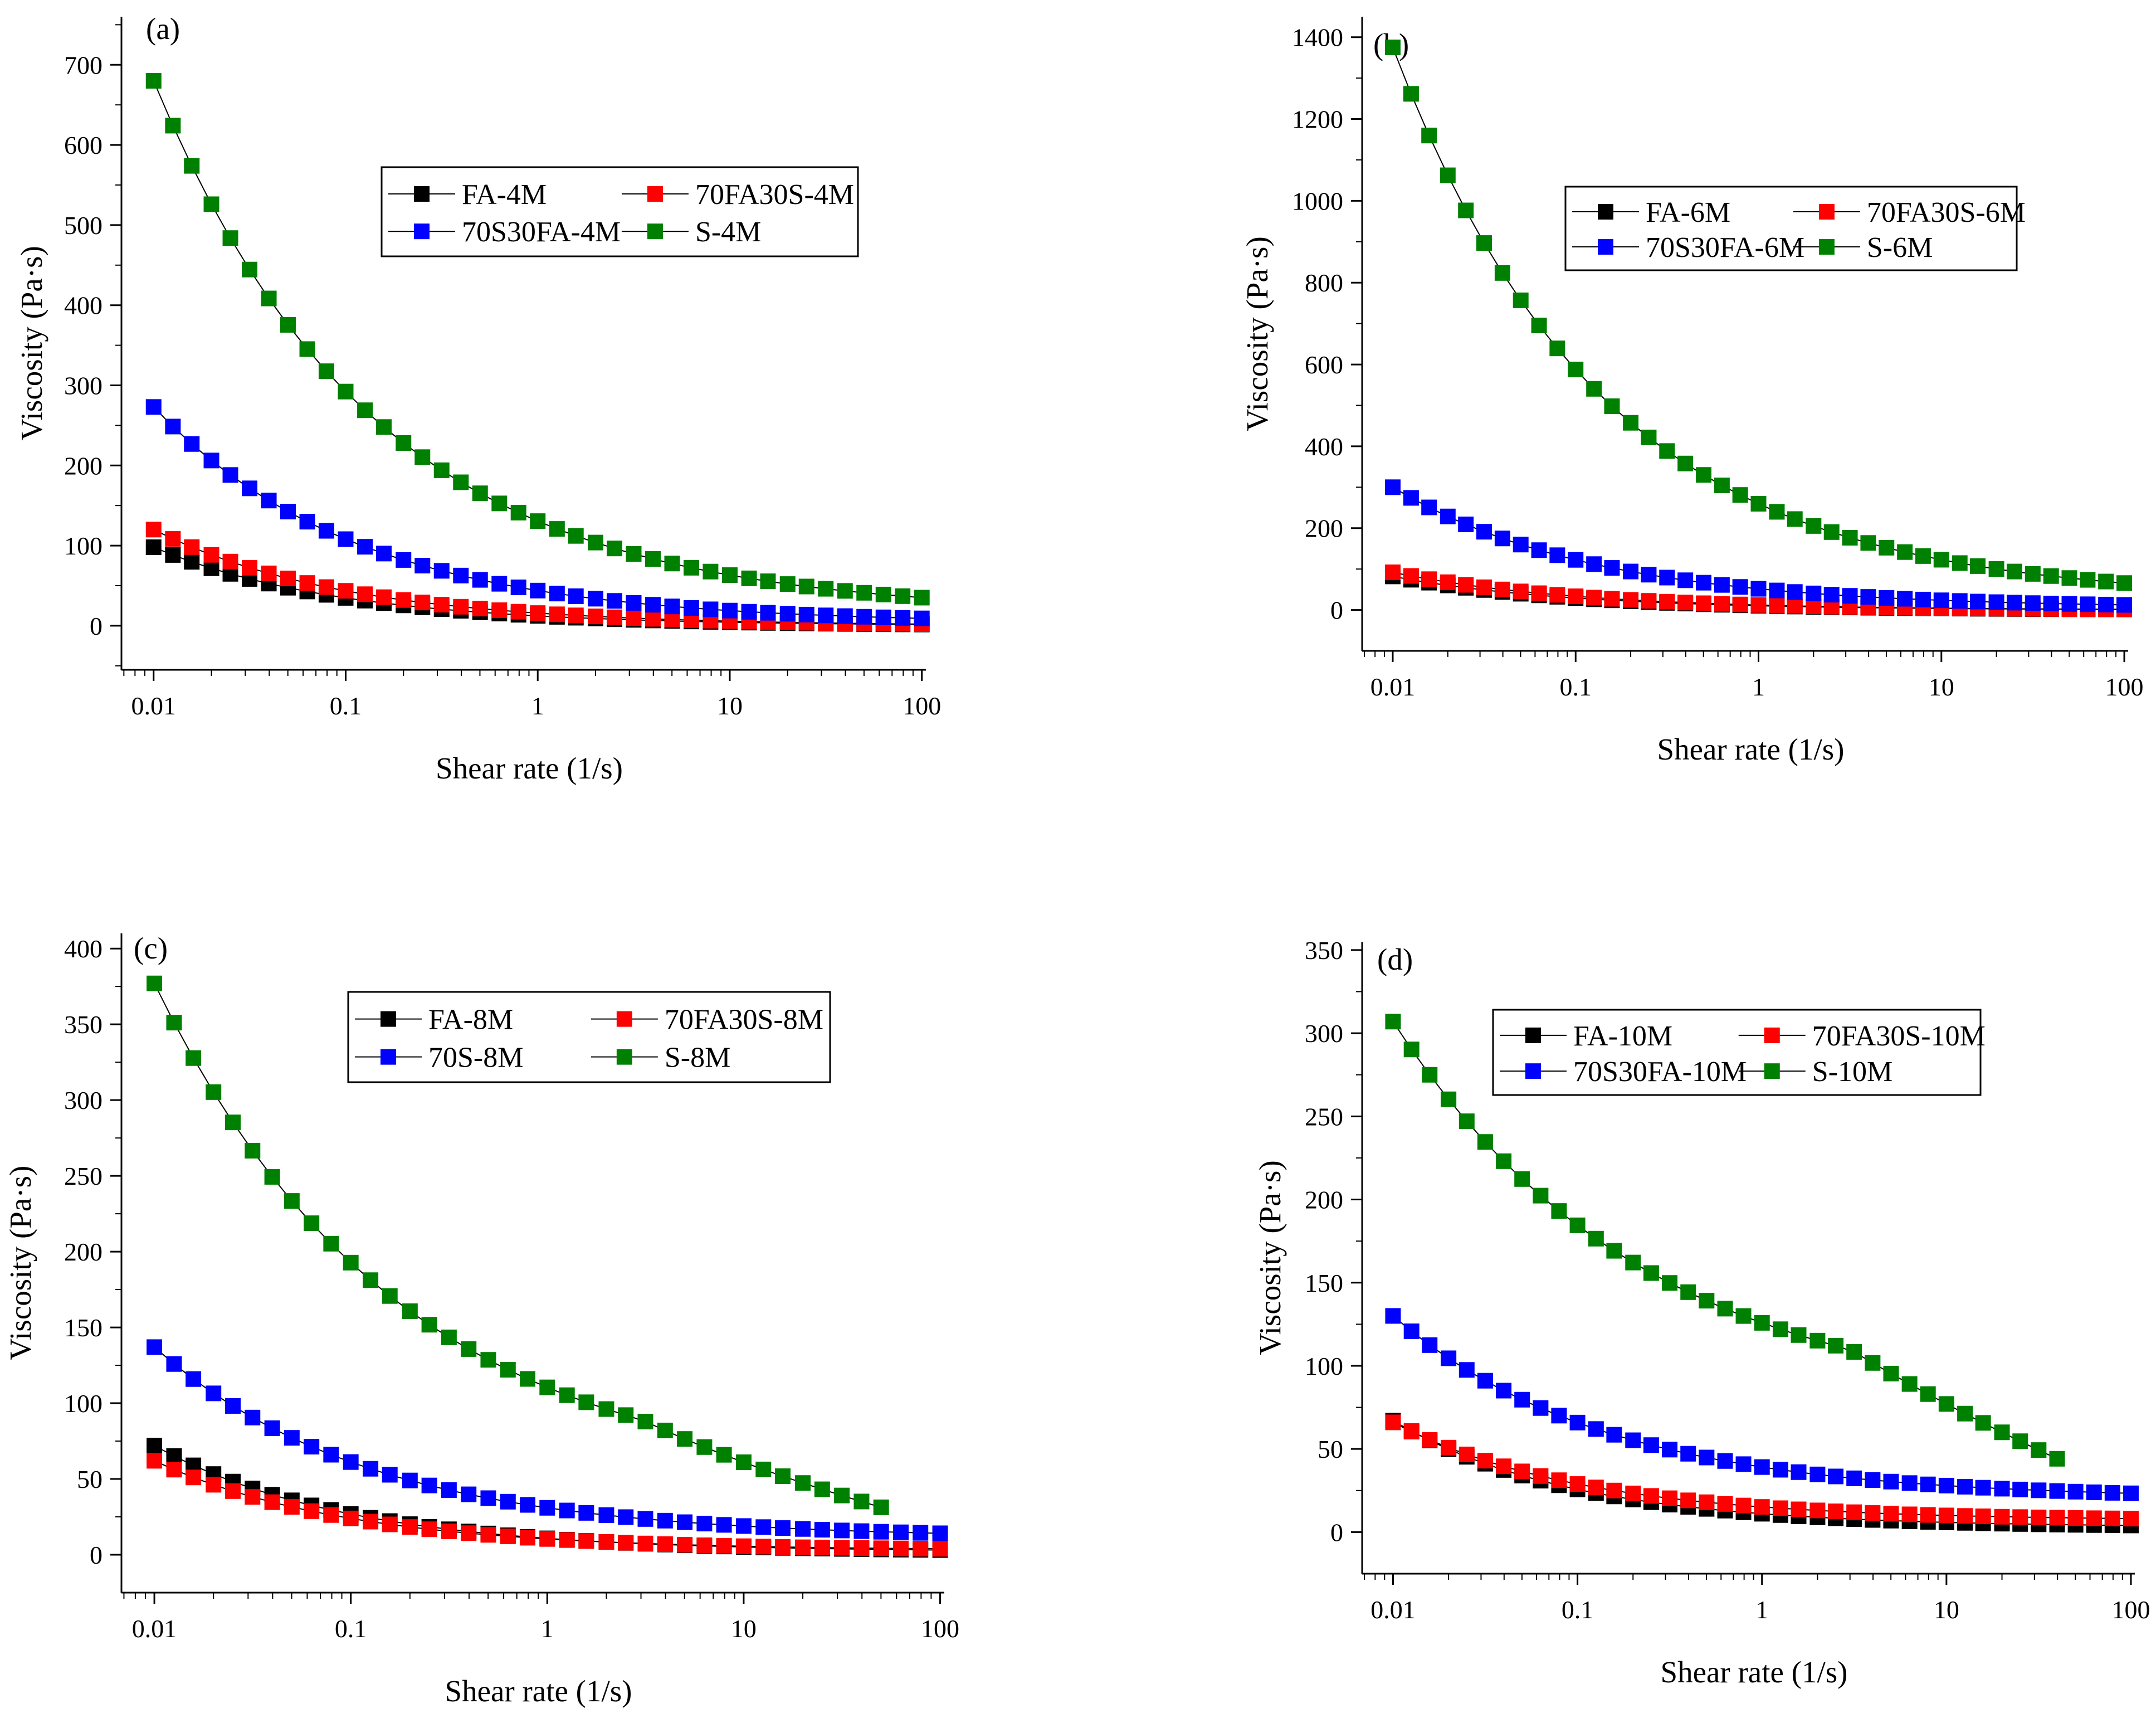 The image size is (2156, 1713). What do you see at coordinates (940, 1628) in the screenshot?
I see `x-tick-label: 100` at bounding box center [940, 1628].